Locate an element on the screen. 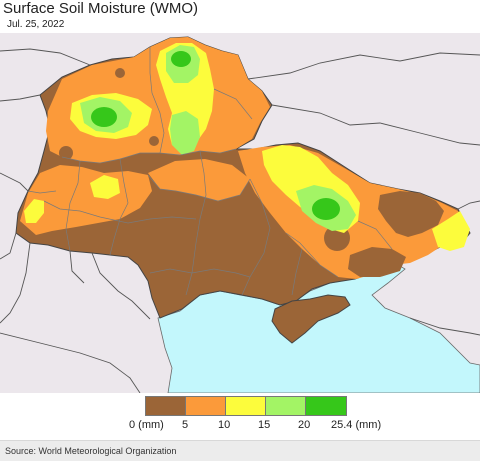  legend-label: 10 is located at coordinates (224, 425).